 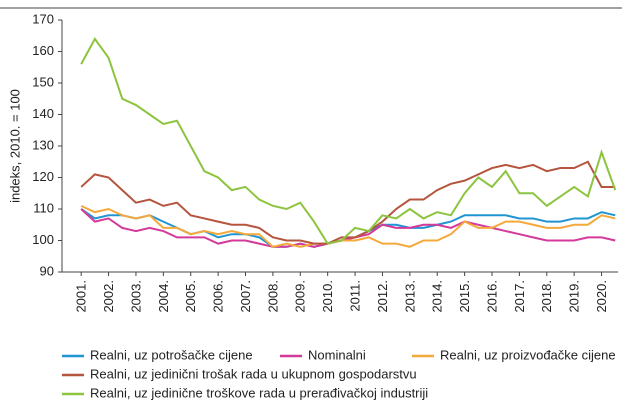 What do you see at coordinates (43, 144) in the screenshot?
I see `y-tick-label: 130` at bounding box center [43, 144].